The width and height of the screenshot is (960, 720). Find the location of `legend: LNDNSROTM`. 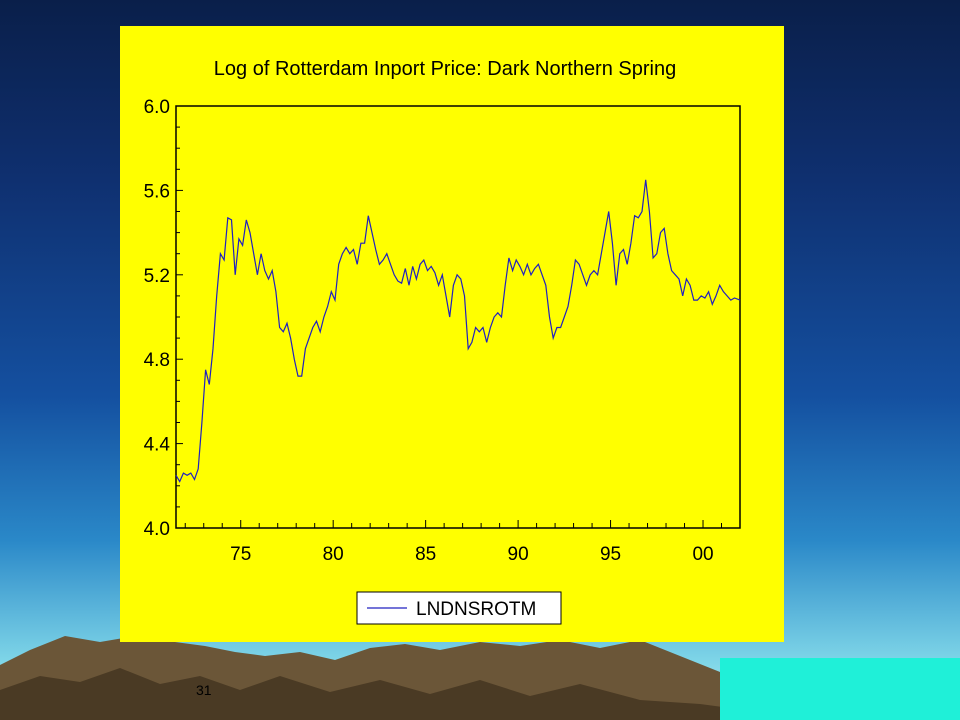

legend: LNDNSROTM is located at coordinates (459, 608).